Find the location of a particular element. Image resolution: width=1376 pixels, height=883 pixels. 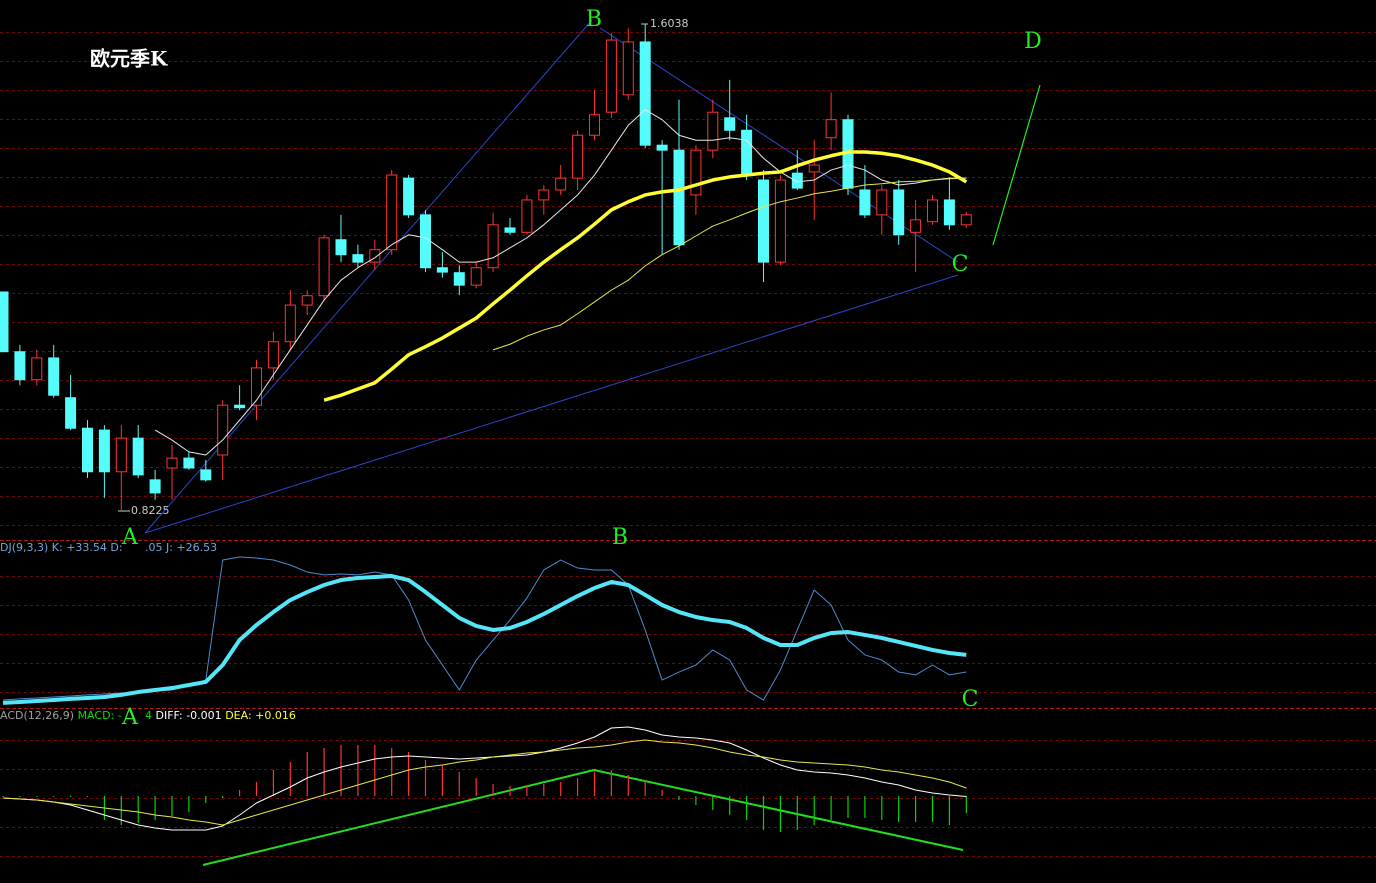

indicator-legend: 4 DIFF: -0.001 DEA: +0.016 is located at coordinates (220, 715).